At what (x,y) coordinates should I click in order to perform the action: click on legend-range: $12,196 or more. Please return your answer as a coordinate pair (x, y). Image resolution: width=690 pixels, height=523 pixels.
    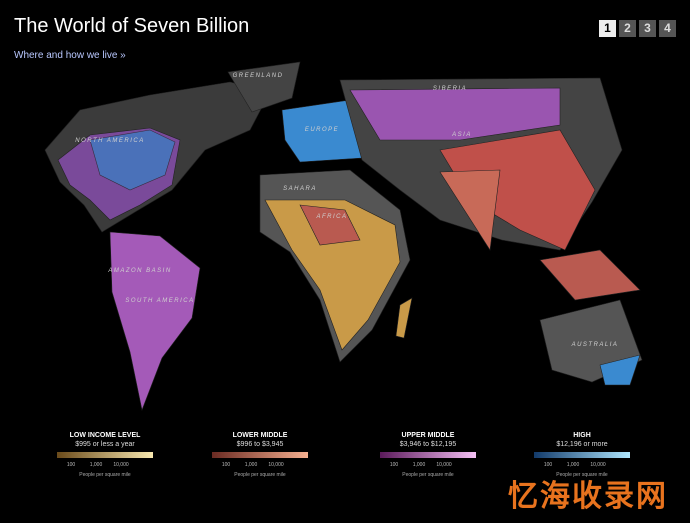
    Looking at the image, I should click on (581, 444).